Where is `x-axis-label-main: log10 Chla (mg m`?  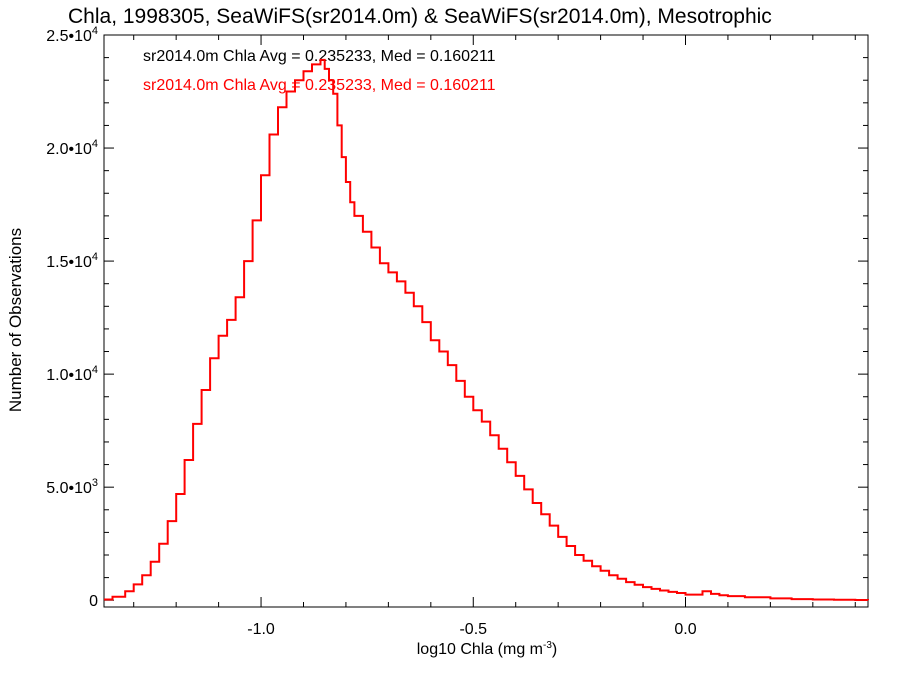 x-axis-label-main: log10 Chla (mg m is located at coordinates (480, 649).